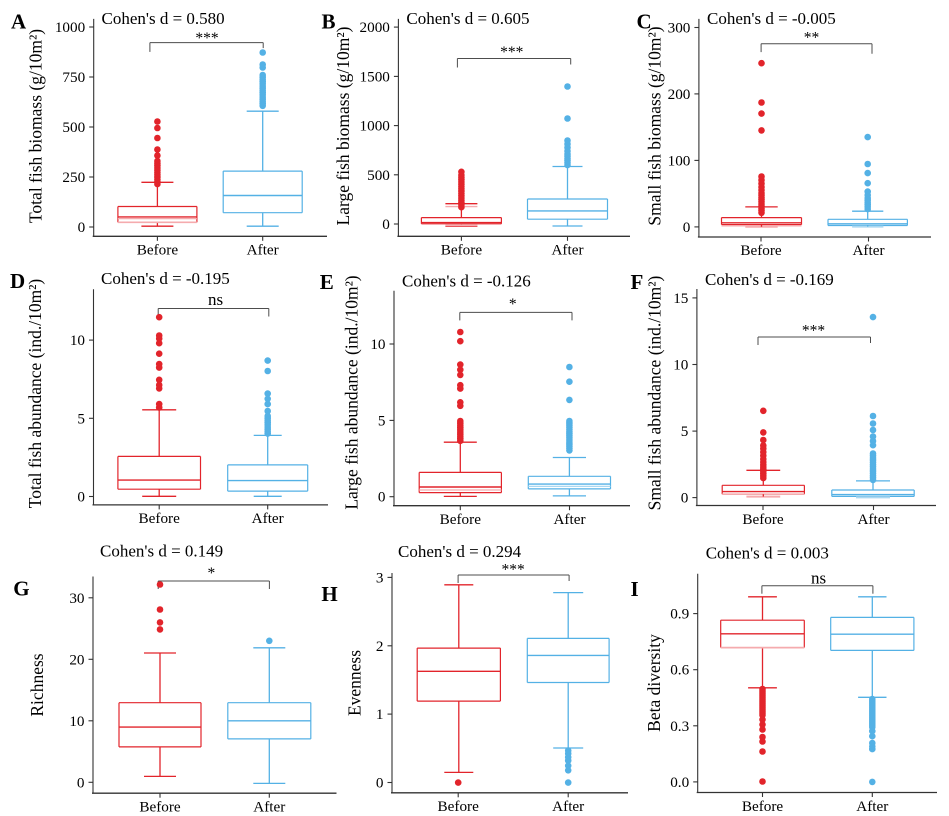 This screenshot has height=816, width=949. Describe the element at coordinates (329, 22) in the screenshot. I see `svg-text: B` at that location.